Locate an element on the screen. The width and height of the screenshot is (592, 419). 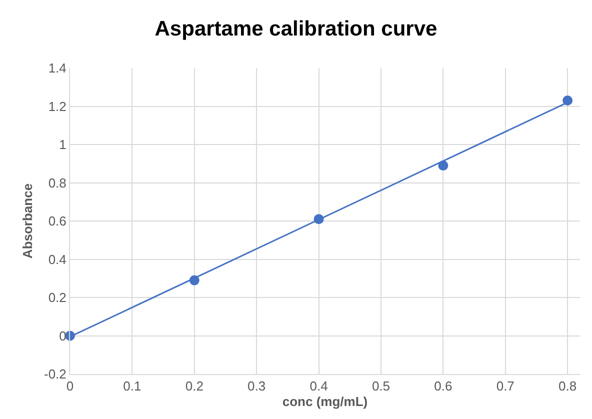
x-tick-label: 0.7 is located at coordinates (505, 386).